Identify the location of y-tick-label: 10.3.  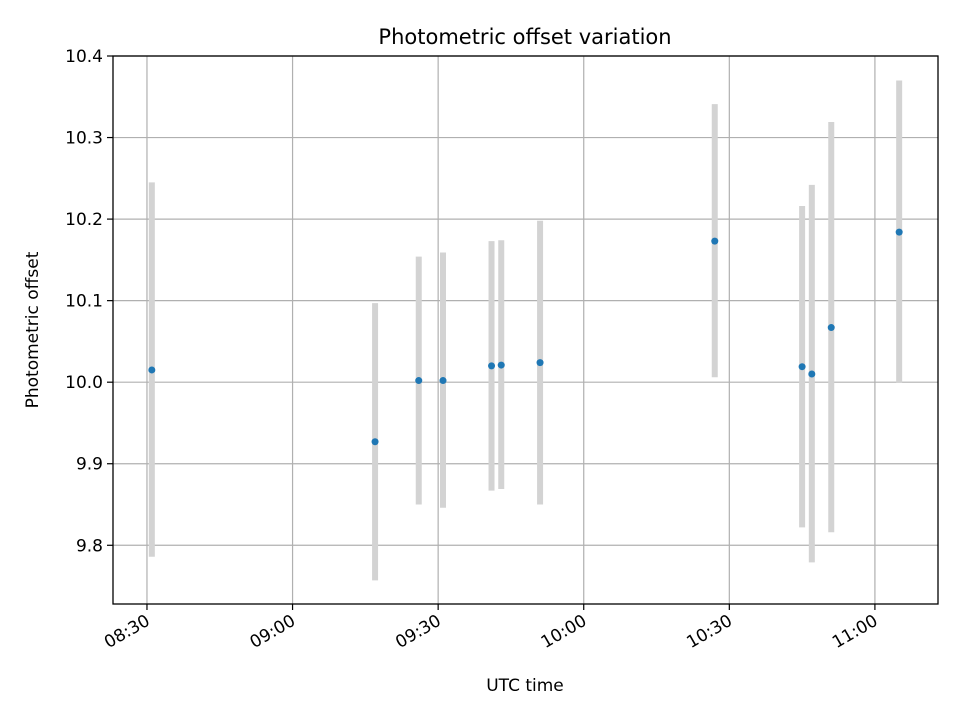
(84, 139).